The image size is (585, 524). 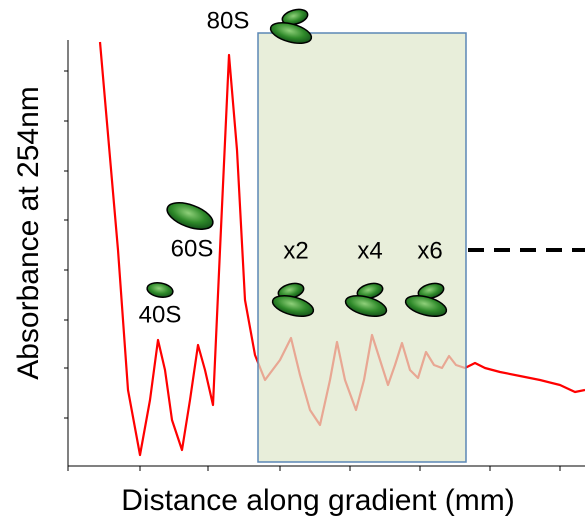 What do you see at coordinates (318, 500) in the screenshot?
I see `x-axis-label: Distance along gradient (mm)` at bounding box center [318, 500].